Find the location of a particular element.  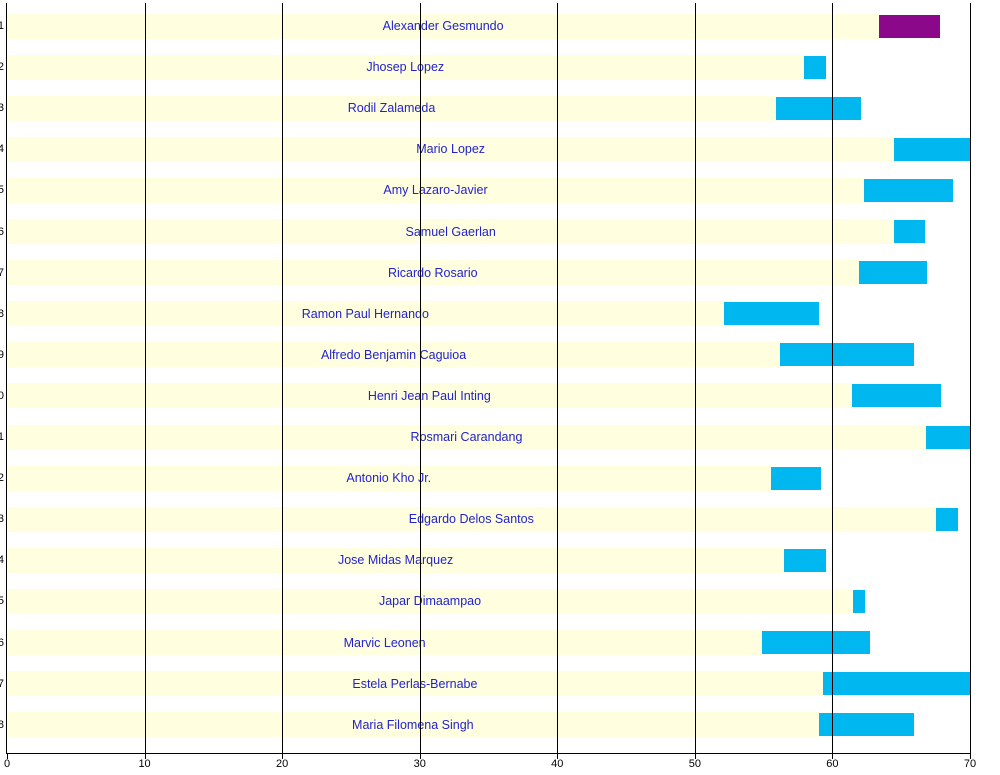

x-tick-label: 50 is located at coordinates (694, 764).